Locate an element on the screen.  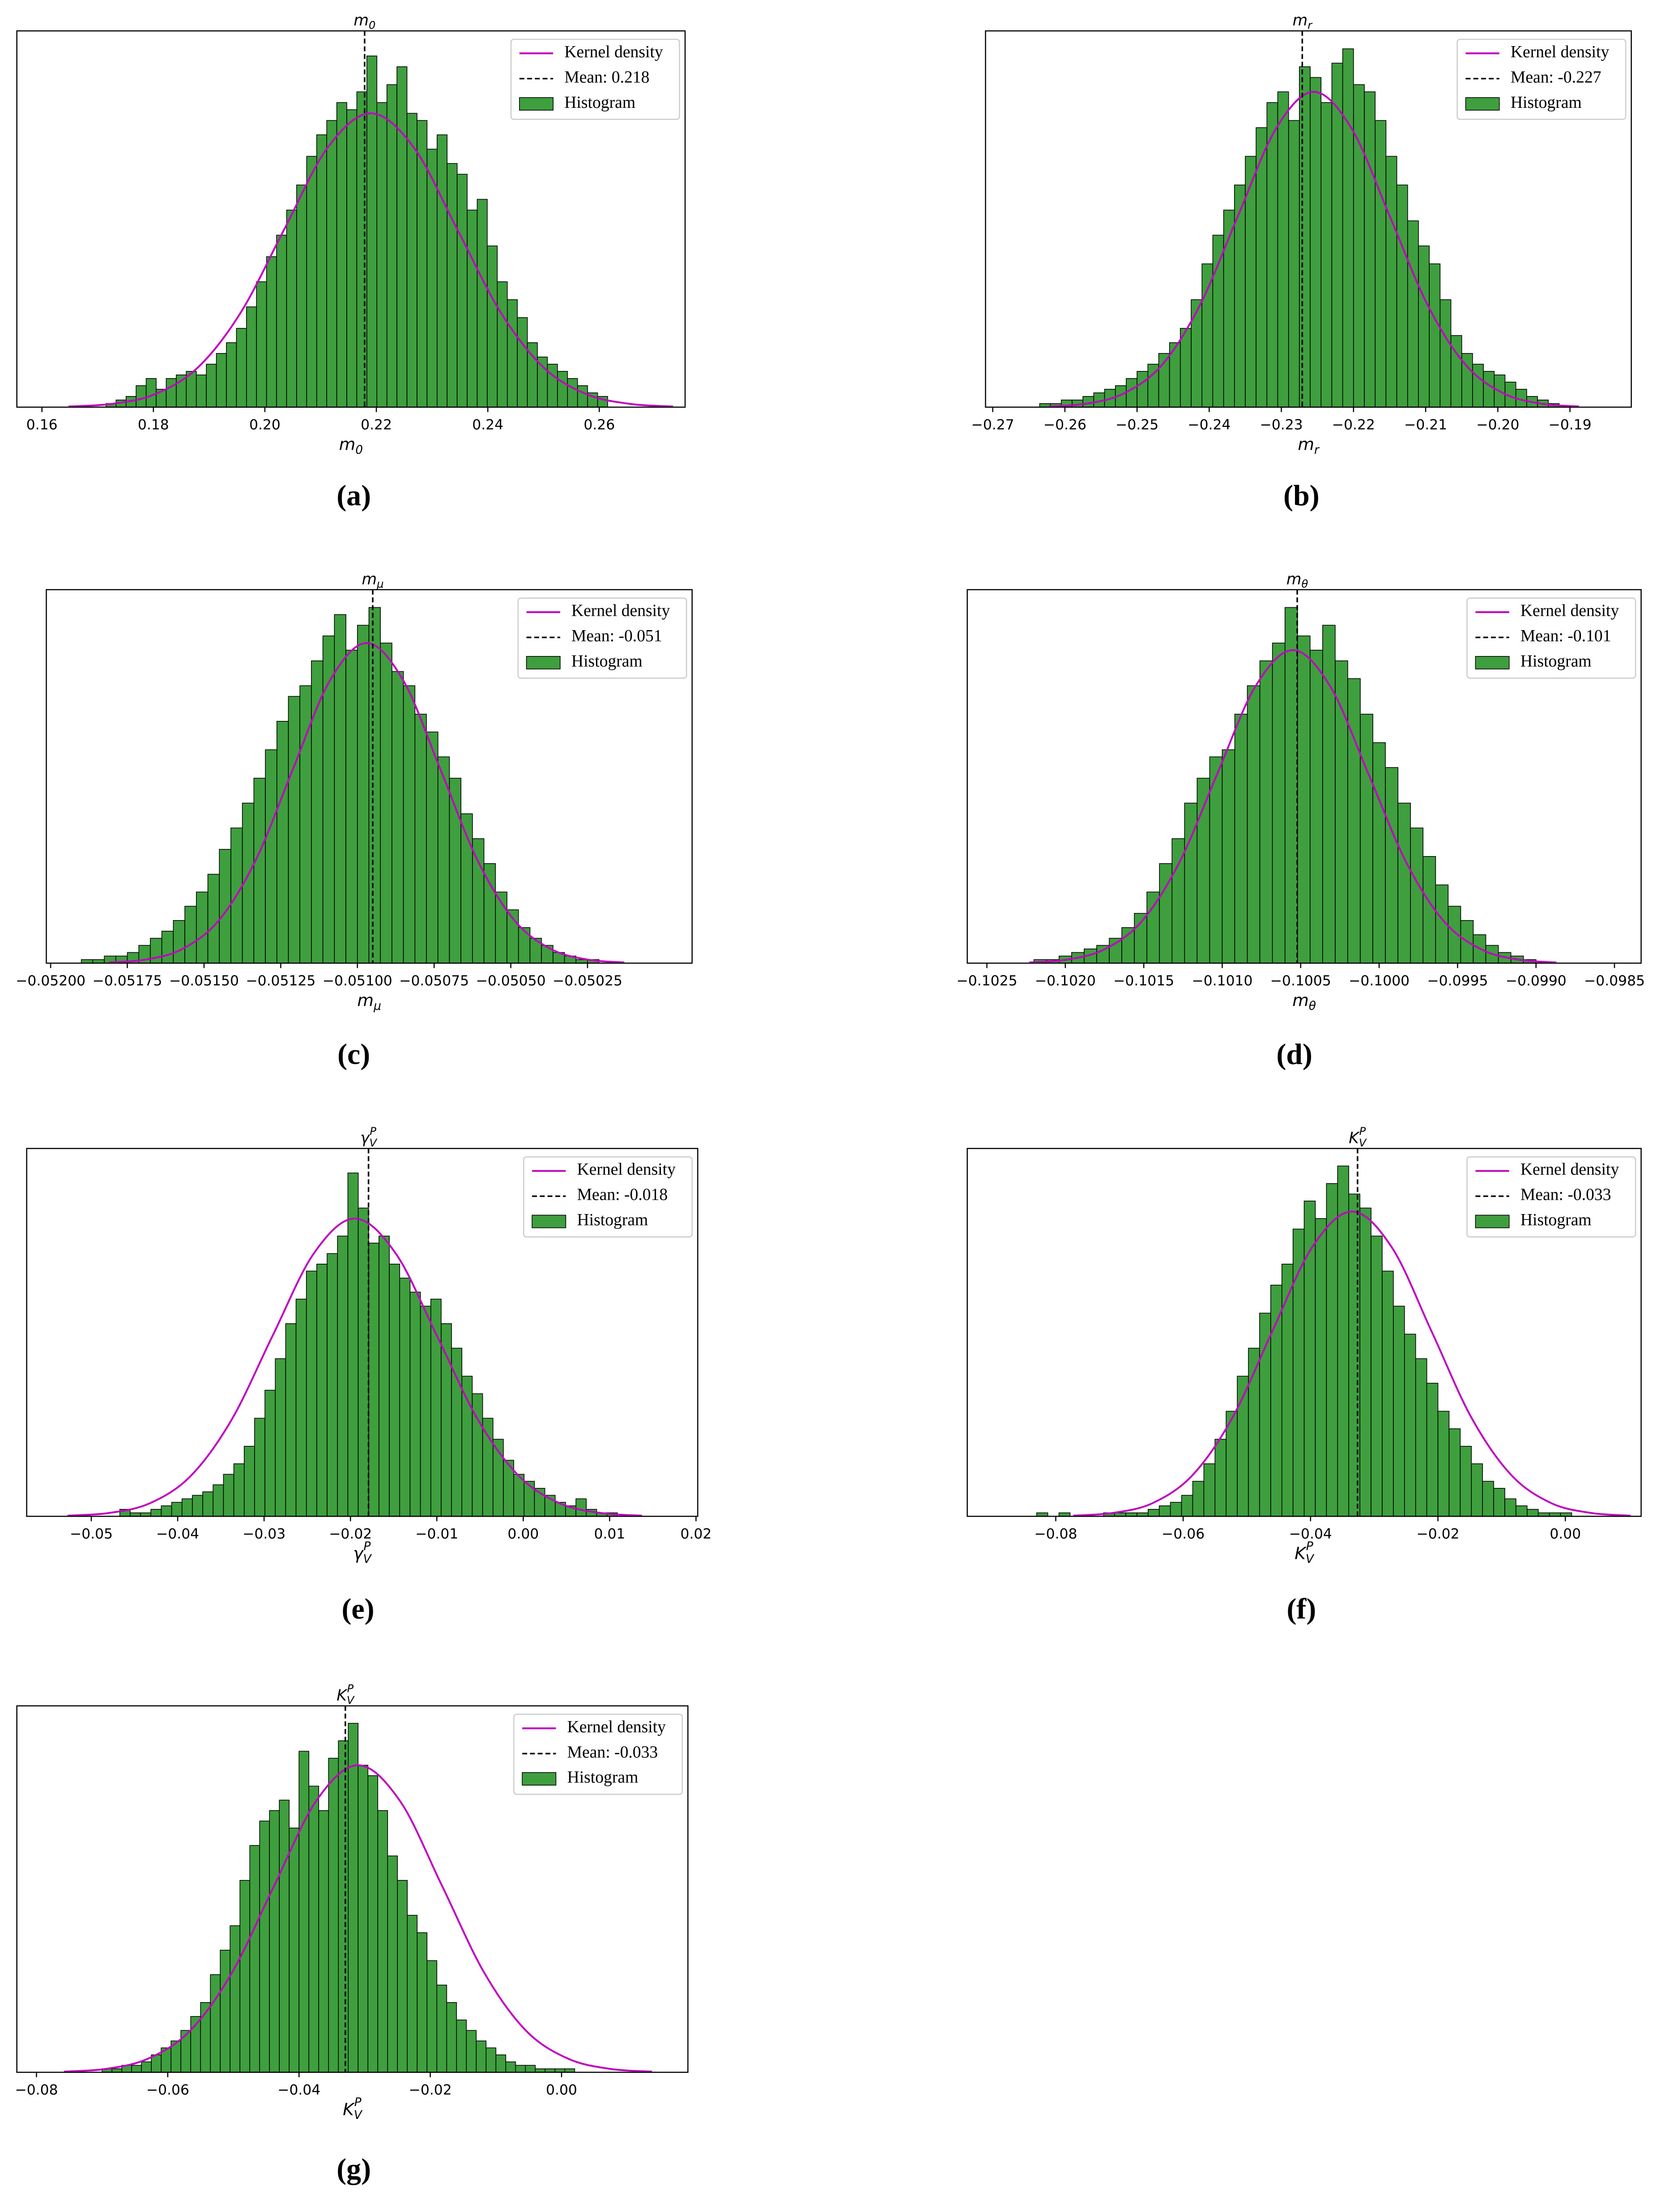
x-tick-label: −0.01 is located at coordinates (437, 1534).